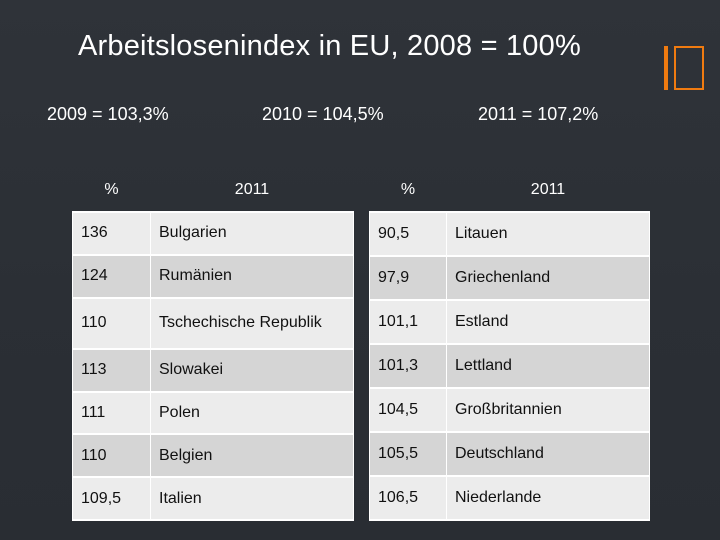 The height and width of the screenshot is (540, 720). Describe the element at coordinates (323, 114) in the screenshot. I see `stat-2010: 2010 = 104,5%` at that location.